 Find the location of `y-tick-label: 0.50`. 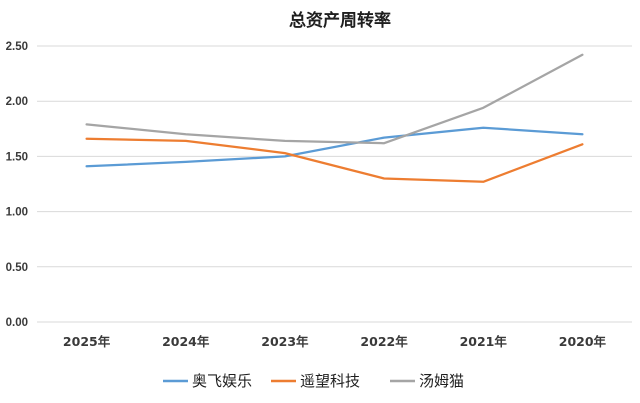

y-tick-label: 0.50 is located at coordinates (17, 268).